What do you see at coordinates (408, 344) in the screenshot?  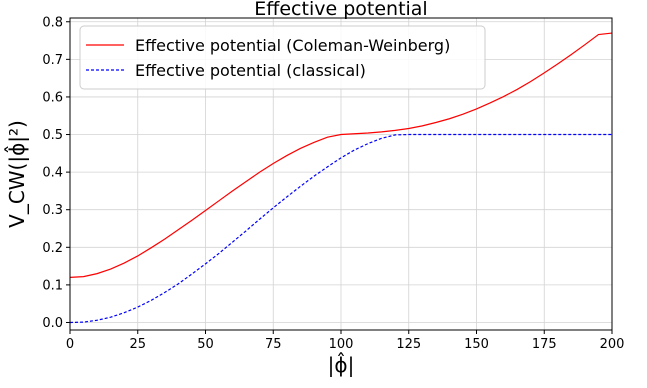 I see `x-tick-label: 125` at bounding box center [408, 344].